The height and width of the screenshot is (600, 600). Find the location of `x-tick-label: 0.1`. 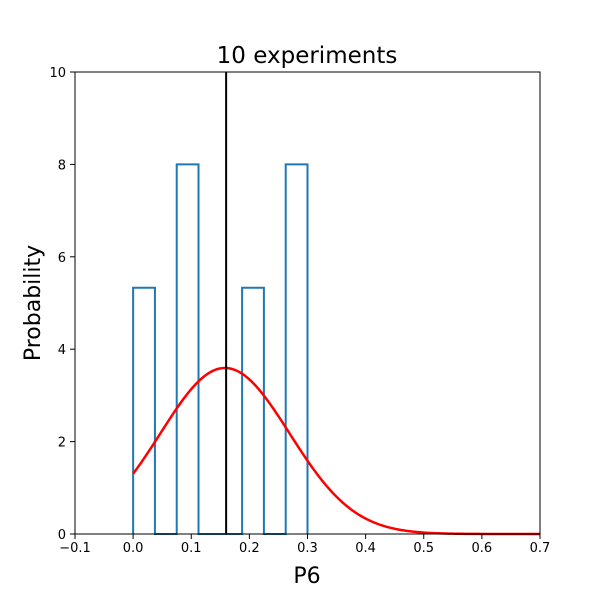

x-tick-label: 0.1 is located at coordinates (191, 548).